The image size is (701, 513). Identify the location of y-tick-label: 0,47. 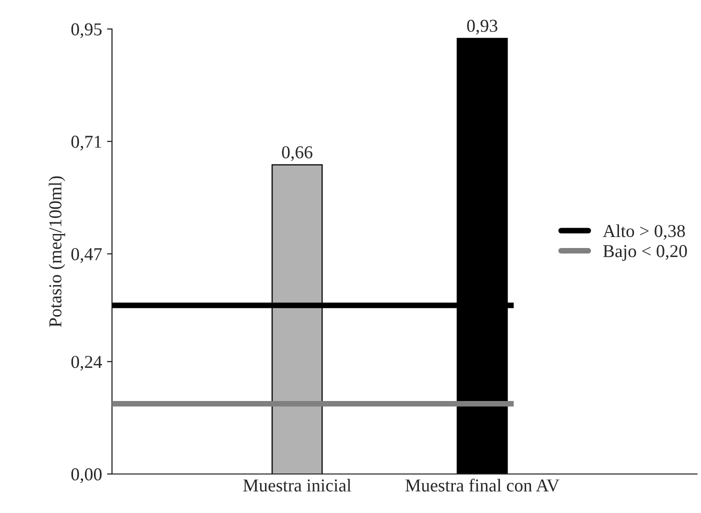
(86, 255).